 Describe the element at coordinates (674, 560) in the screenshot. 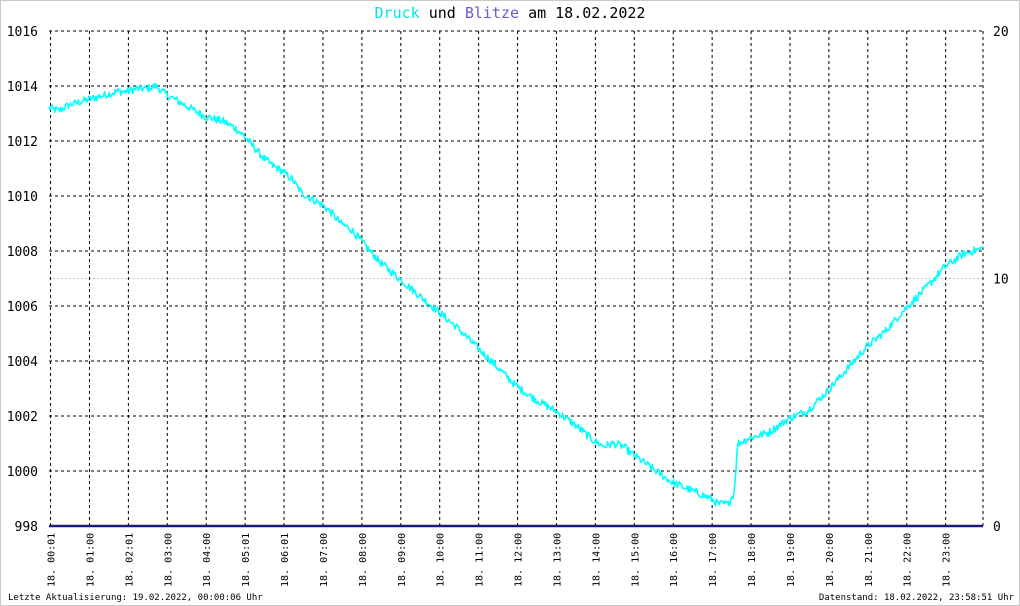

I see `x-tick-label: 18. 16:00` at that location.